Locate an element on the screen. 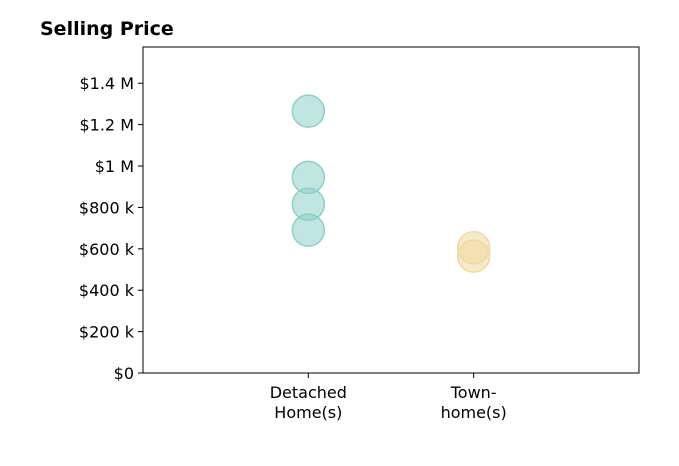 This screenshot has height=466, width=679. y-tick-label: $1.4 M is located at coordinates (106, 83).